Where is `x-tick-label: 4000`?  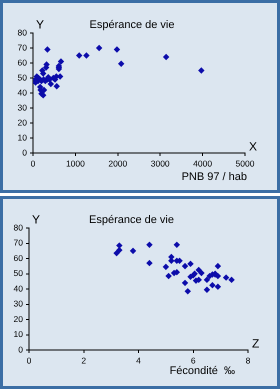
x-tick-label: 4000 is located at coordinates (202, 163).